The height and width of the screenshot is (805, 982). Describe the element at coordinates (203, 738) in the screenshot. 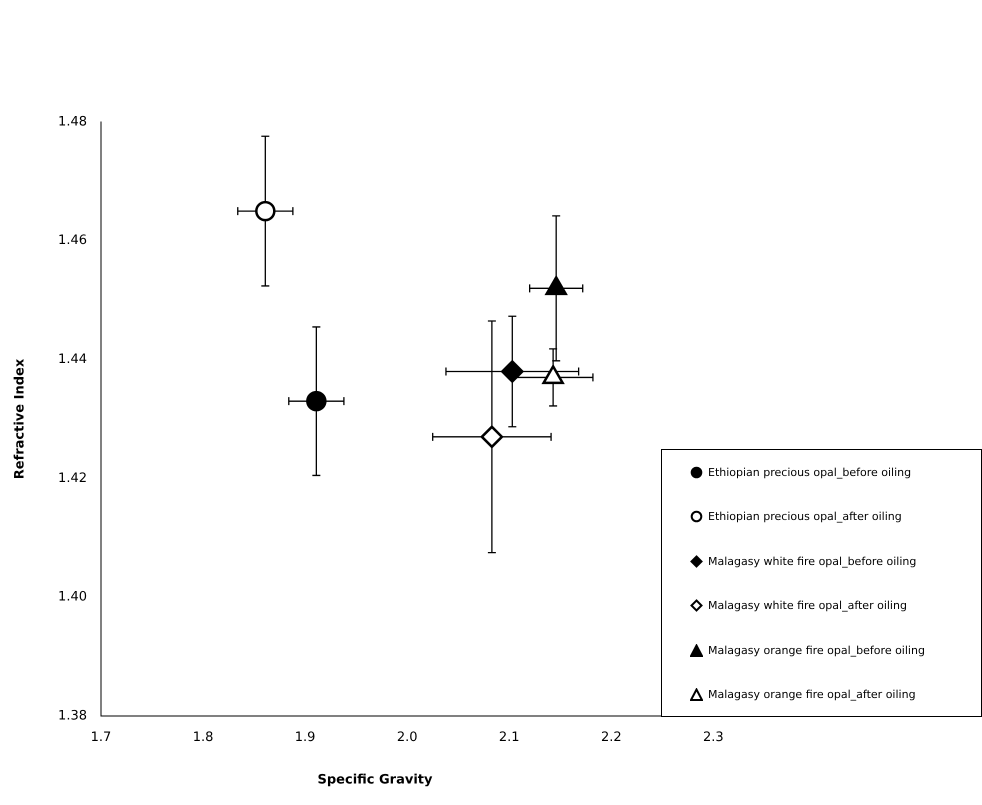

I see `x-tick-label: 1.8` at that location.